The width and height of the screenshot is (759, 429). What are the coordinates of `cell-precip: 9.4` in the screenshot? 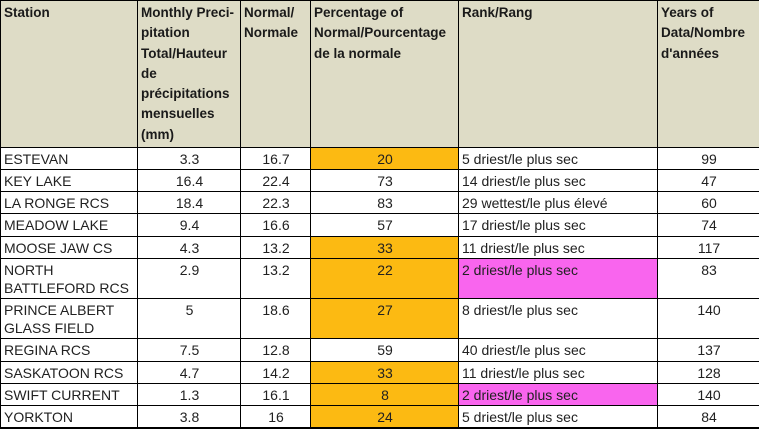 It's located at (189, 225).